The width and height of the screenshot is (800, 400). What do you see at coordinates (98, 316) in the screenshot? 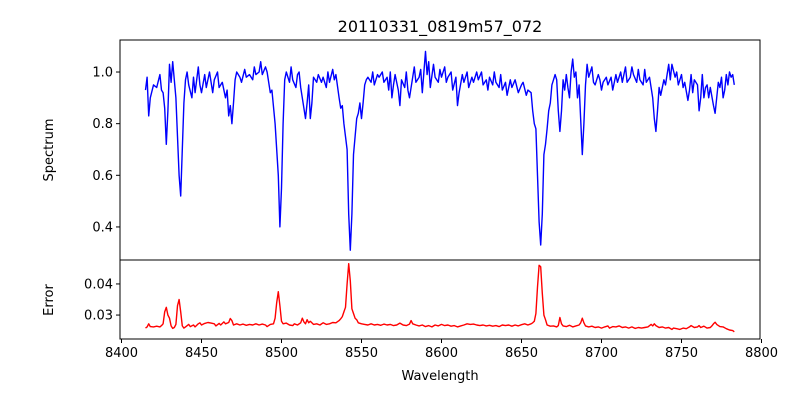
I see `error-ytick-label: 0.03` at bounding box center [98, 316].